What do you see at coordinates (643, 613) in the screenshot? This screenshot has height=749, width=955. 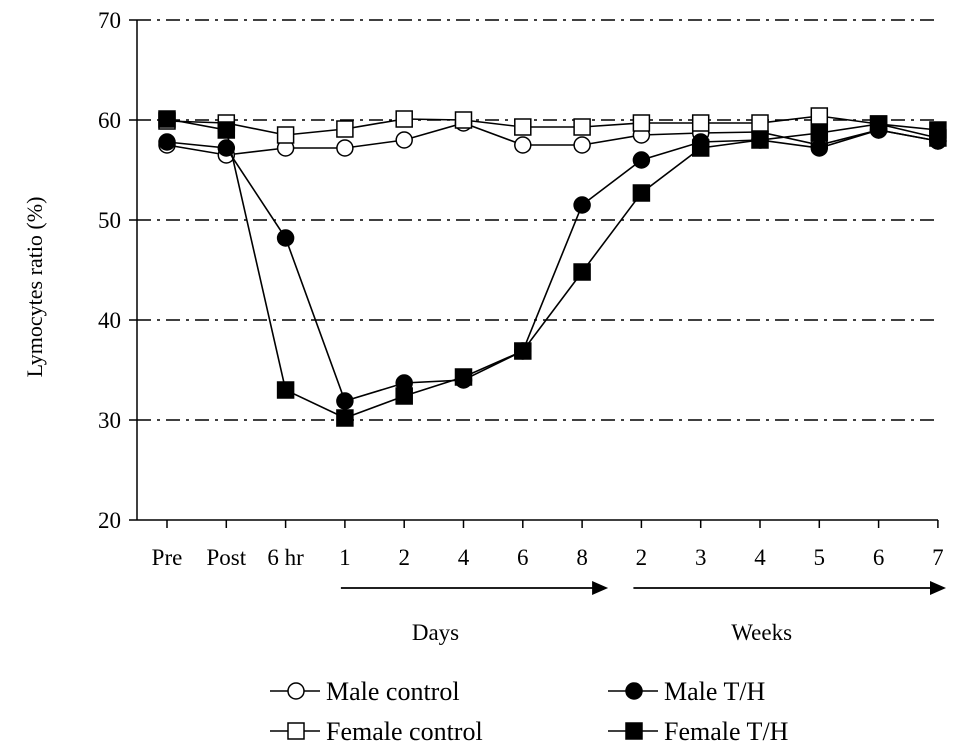 I see `period-indicators: Days Weeks` at bounding box center [643, 613].